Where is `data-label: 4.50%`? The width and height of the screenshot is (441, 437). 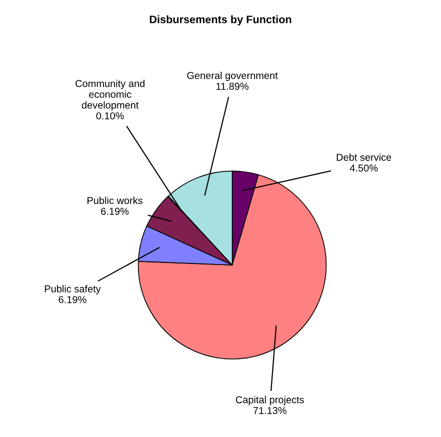
data-label: 4.50% is located at coordinates (364, 168).